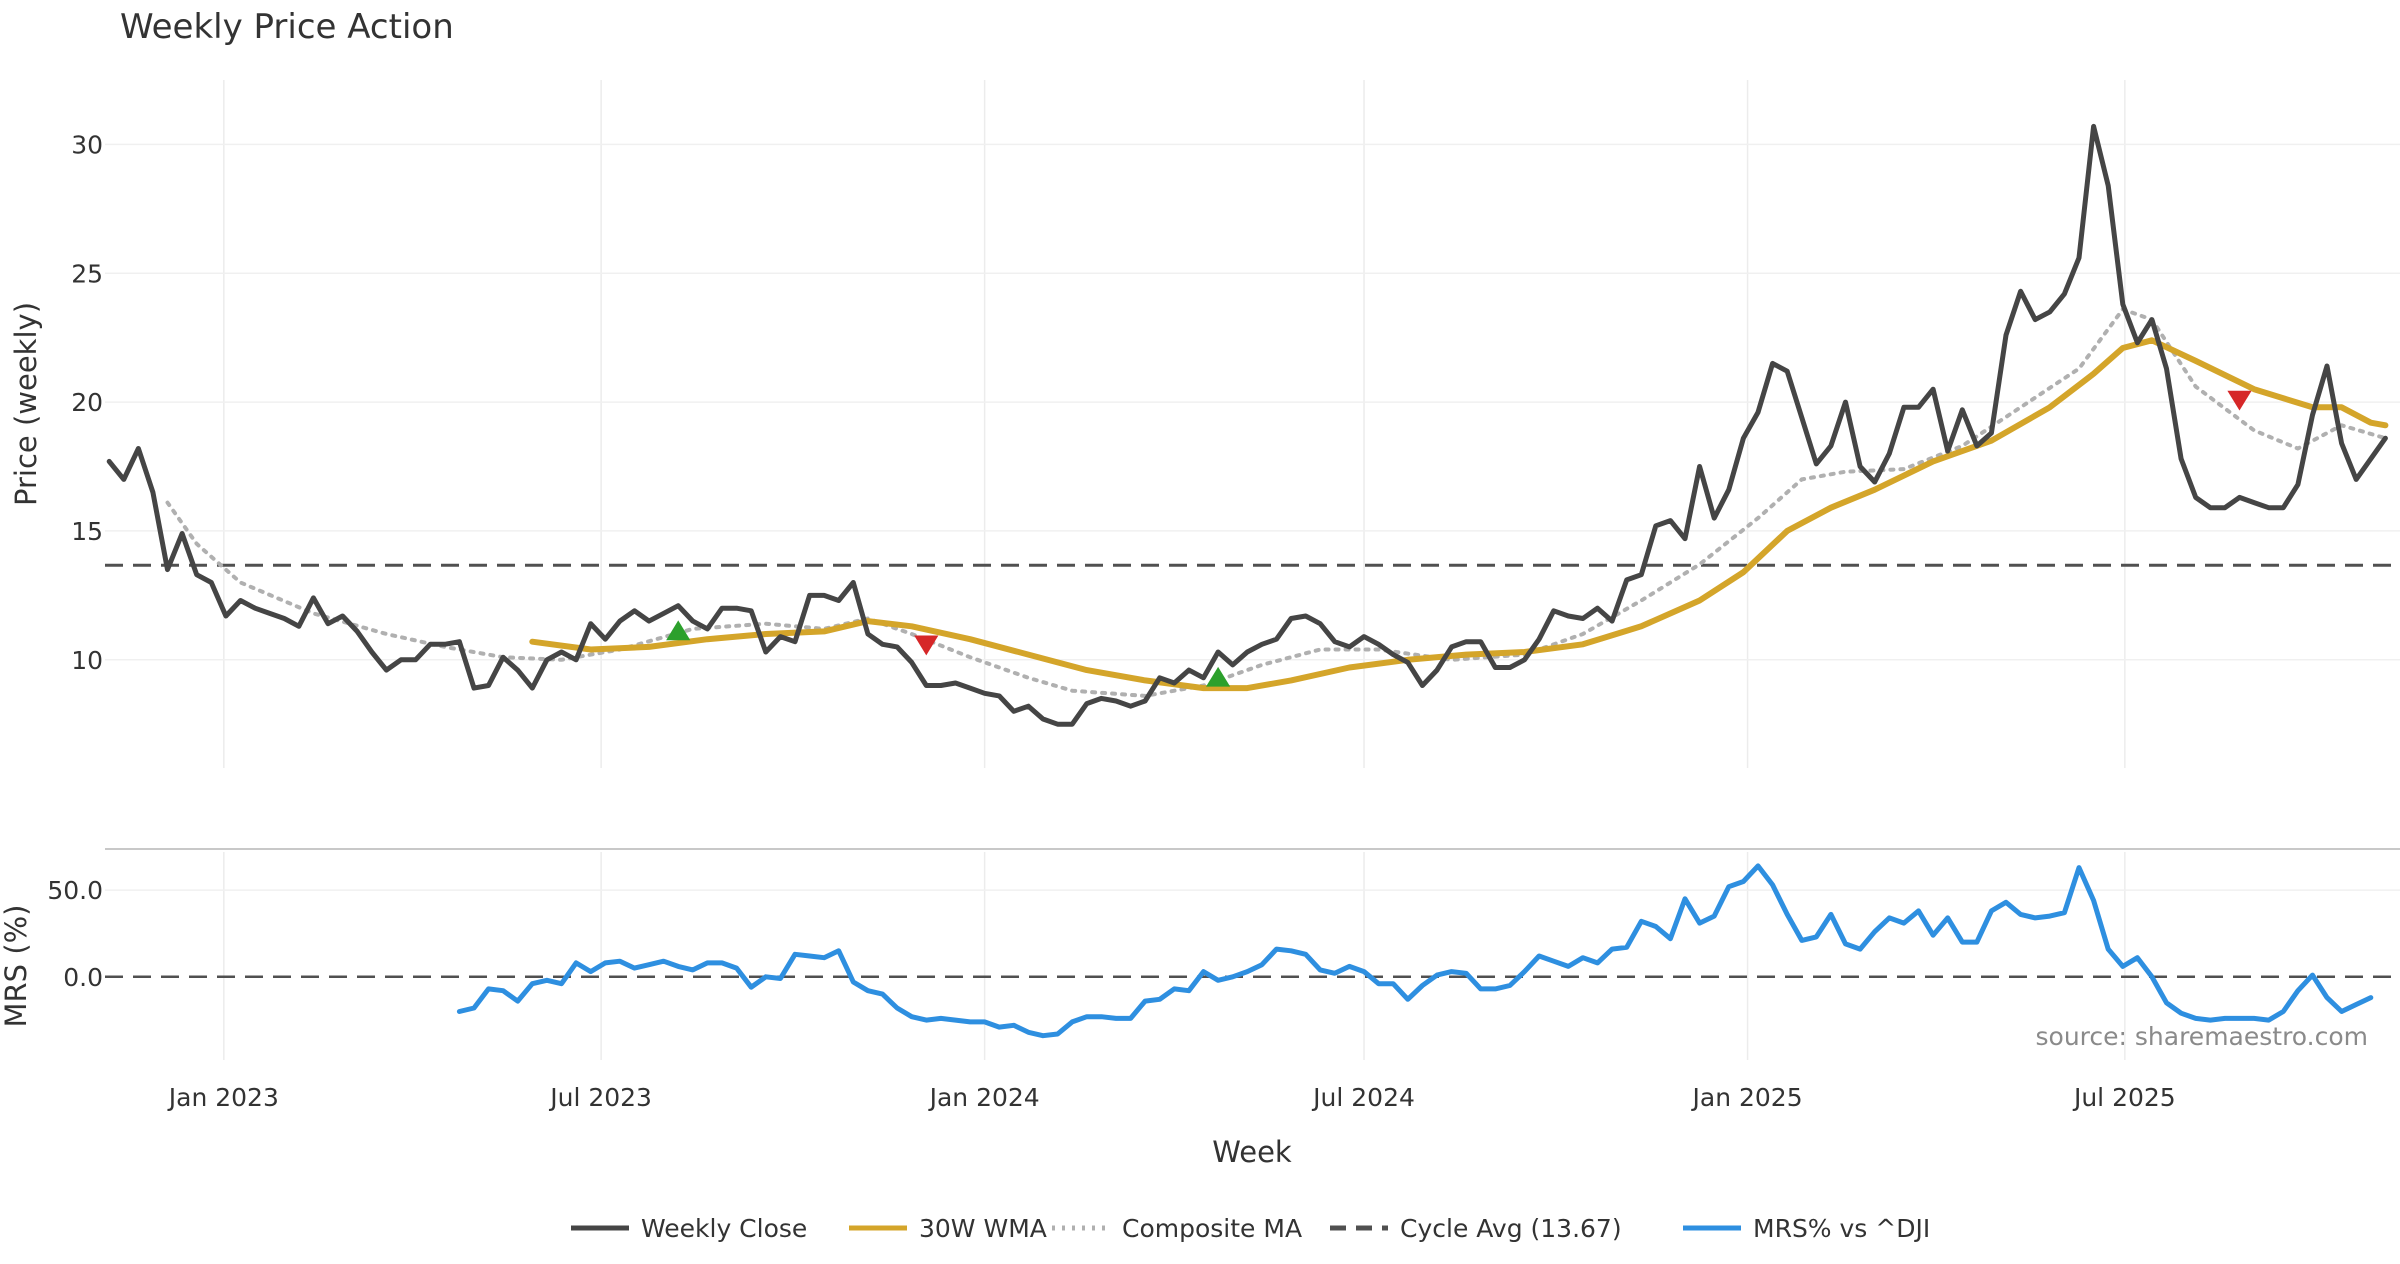 The image size is (2400, 1264). What do you see at coordinates (223, 1097) in the screenshot?
I see `x-tick-label: Jan 2023` at bounding box center [223, 1097].